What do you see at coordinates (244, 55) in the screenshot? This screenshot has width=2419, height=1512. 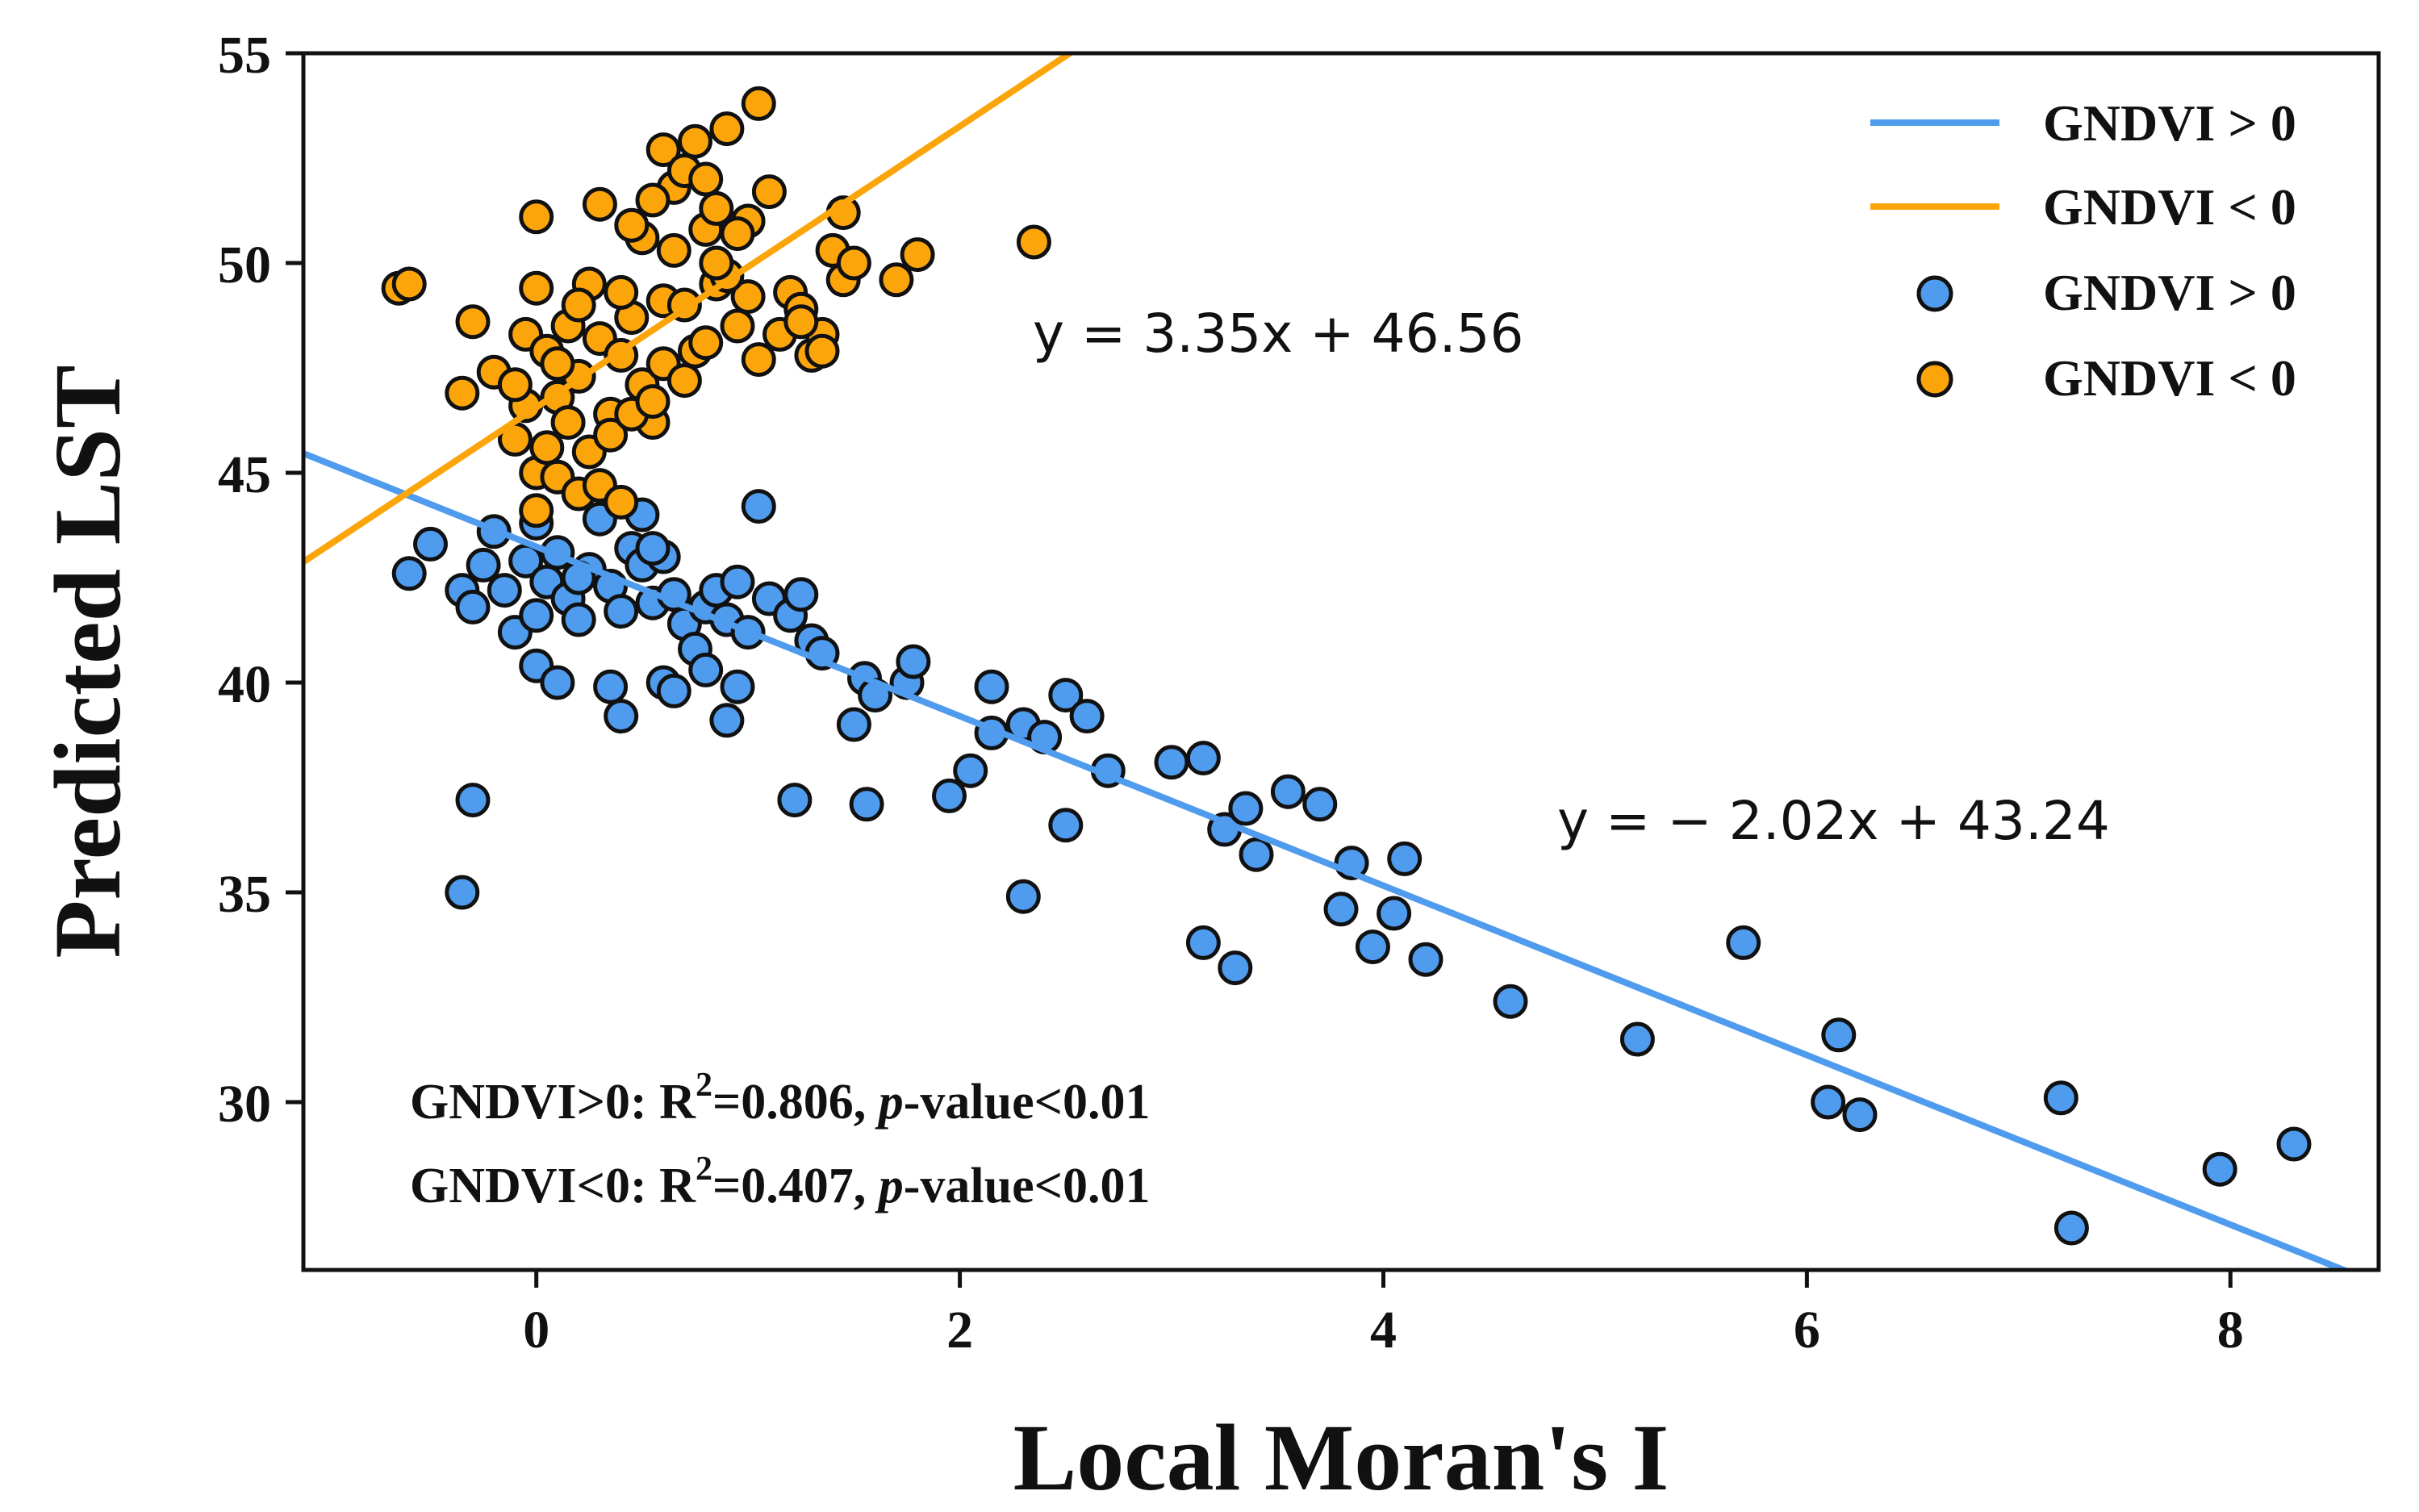 I see `y-tick-label-5: 55` at bounding box center [244, 55].